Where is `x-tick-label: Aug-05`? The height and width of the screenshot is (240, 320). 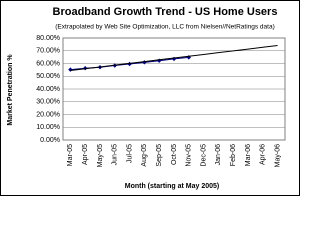
x-tick-label: Aug-05 is located at coordinates (144, 155).